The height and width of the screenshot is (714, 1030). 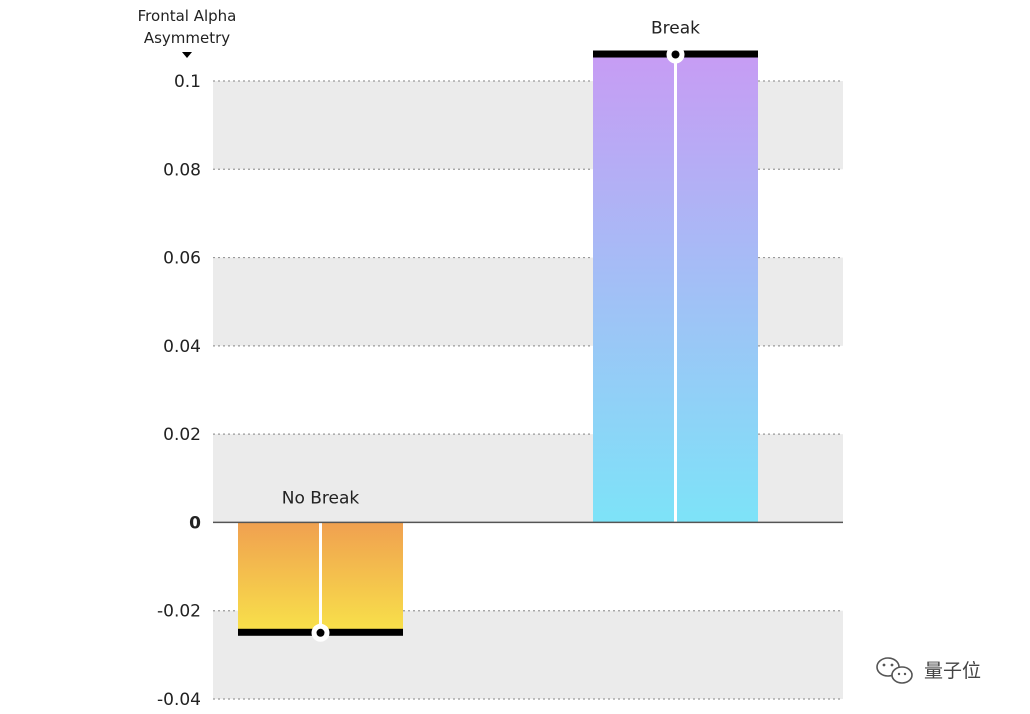 What do you see at coordinates (195, 523) in the screenshot?
I see `y-tick-label: 0` at bounding box center [195, 523].